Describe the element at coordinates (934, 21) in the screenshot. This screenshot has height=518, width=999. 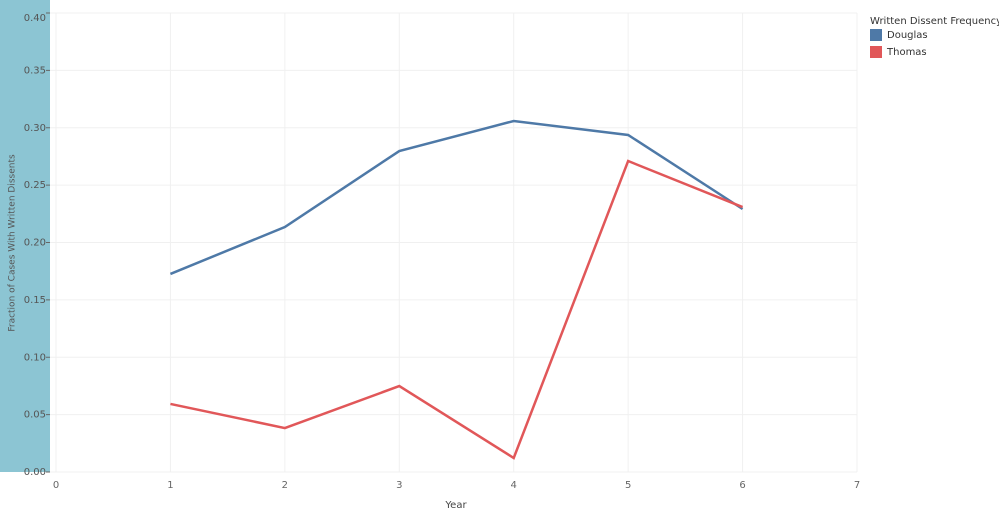
I see `legend-title: Written Dissent Frequency` at that location.